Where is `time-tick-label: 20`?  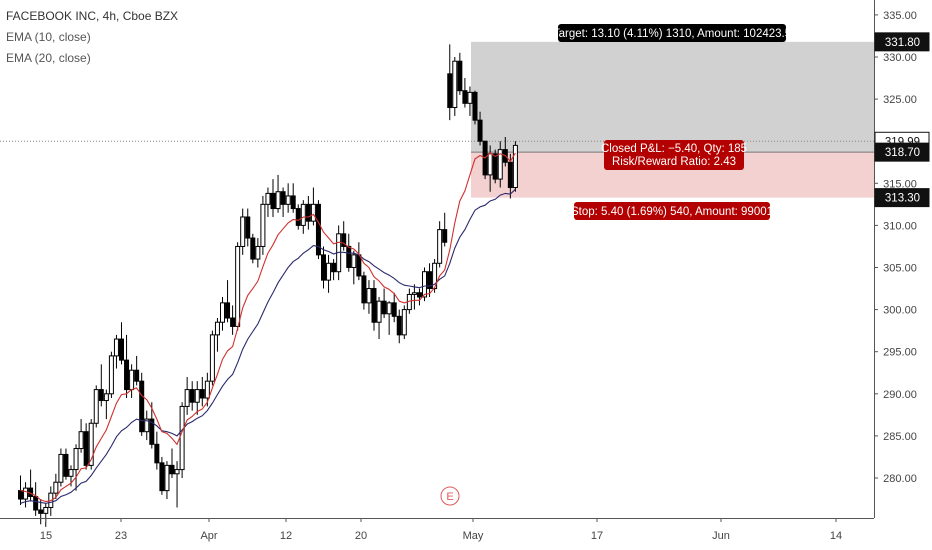 time-tick-label: 20 is located at coordinates (361, 536).